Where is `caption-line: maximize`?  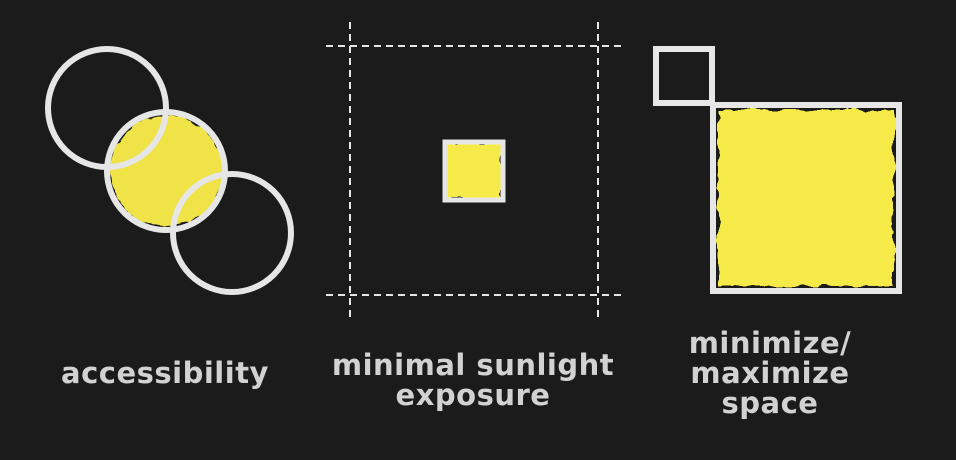
caption-line: maximize is located at coordinates (770, 373).